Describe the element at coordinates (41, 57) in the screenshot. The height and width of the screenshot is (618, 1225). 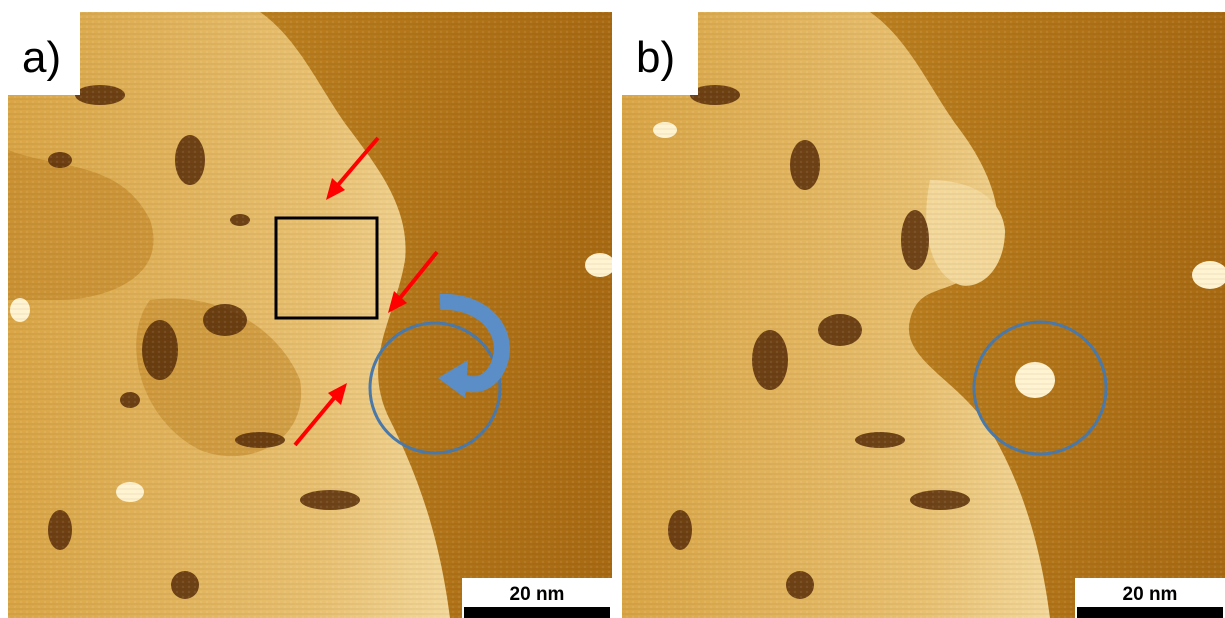
I see `panel-label: a)` at that location.